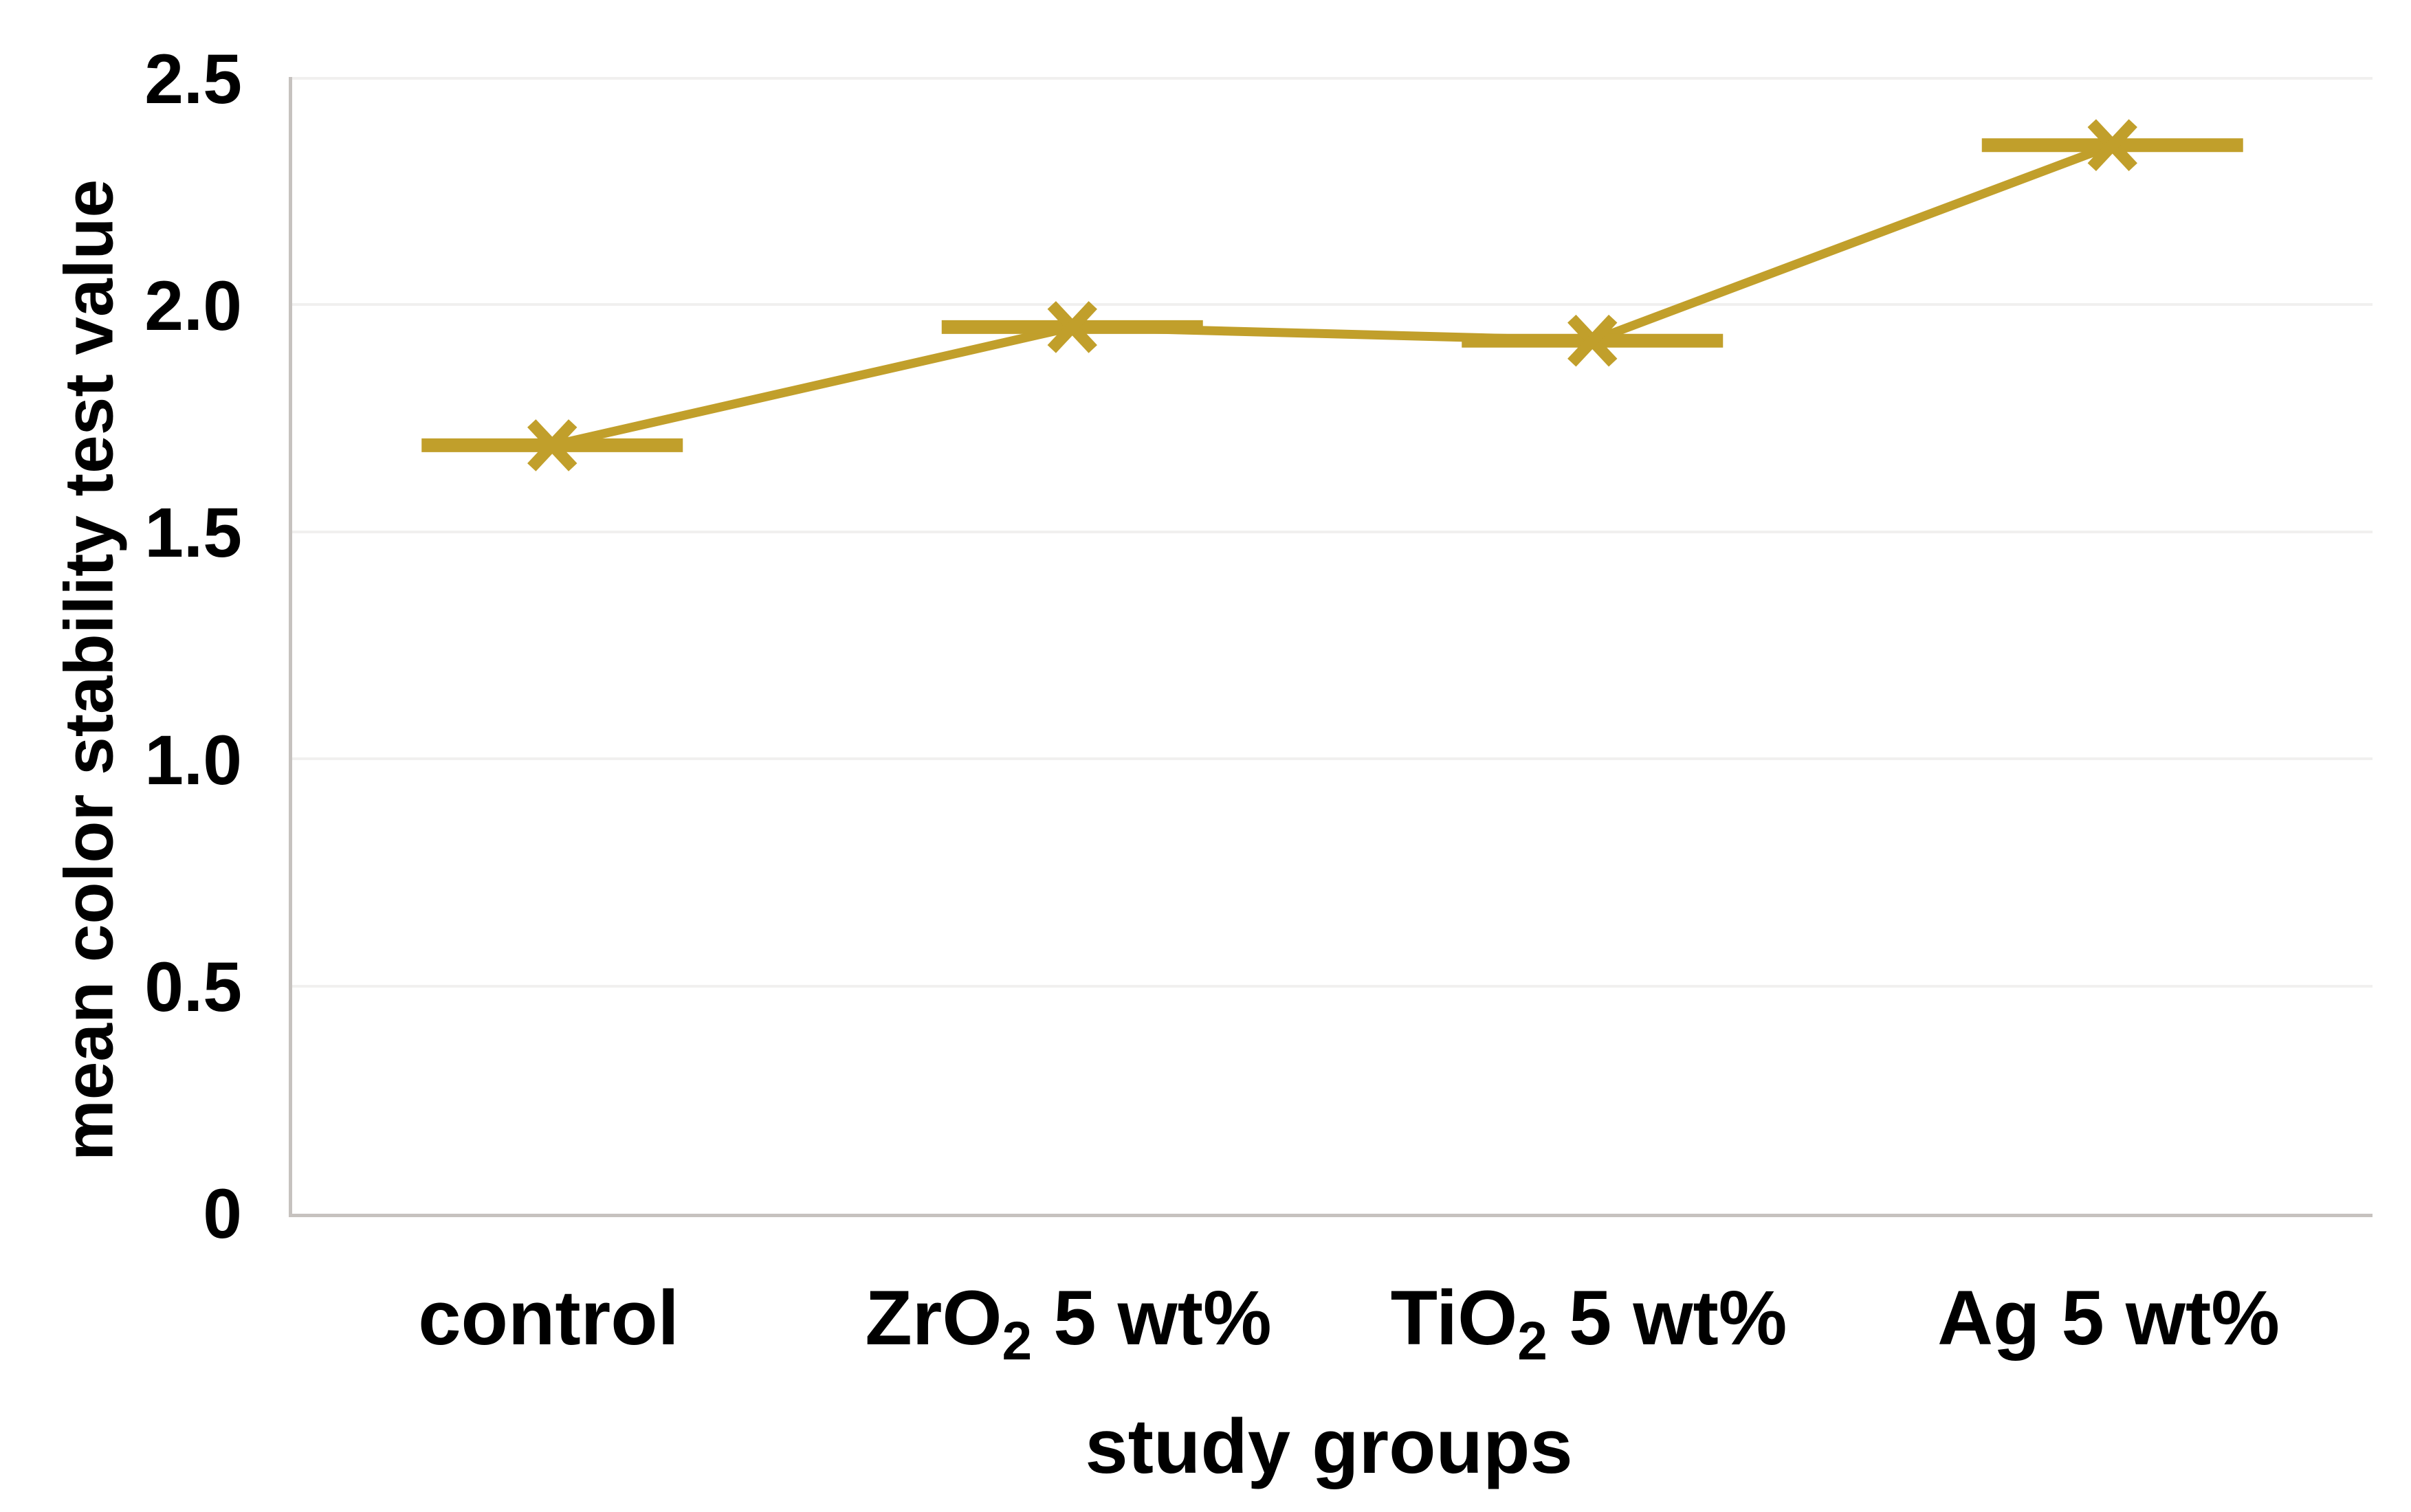 The height and width of the screenshot is (1512, 2411). What do you see at coordinates (222, 1214) in the screenshot?
I see `y-tick-label: 0` at bounding box center [222, 1214].